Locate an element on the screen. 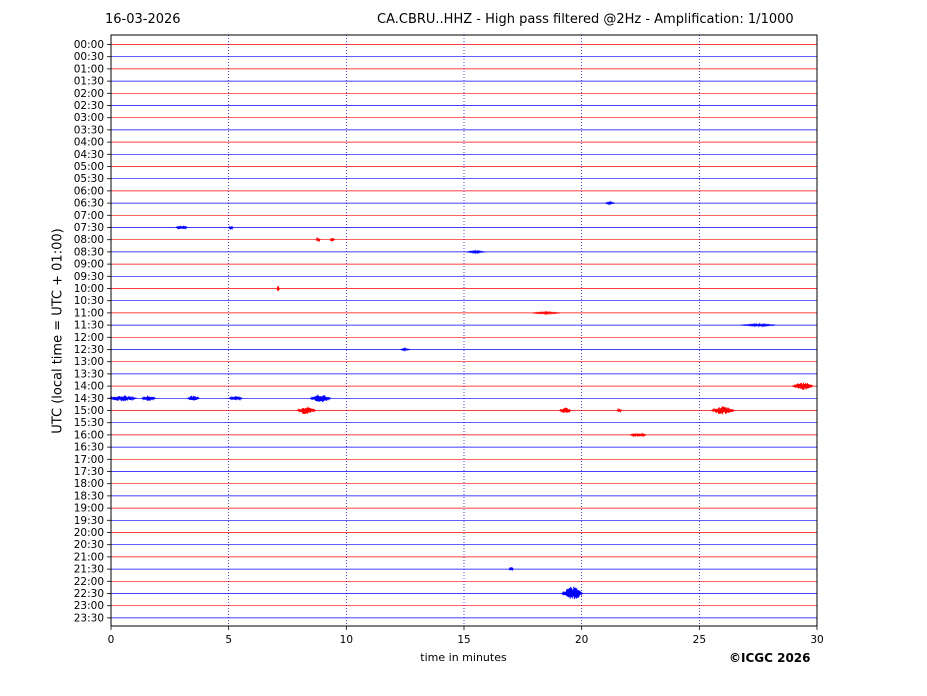 The width and height of the screenshot is (927, 696). y-tick-label-18:30: 18:30 is located at coordinates (89, 496).